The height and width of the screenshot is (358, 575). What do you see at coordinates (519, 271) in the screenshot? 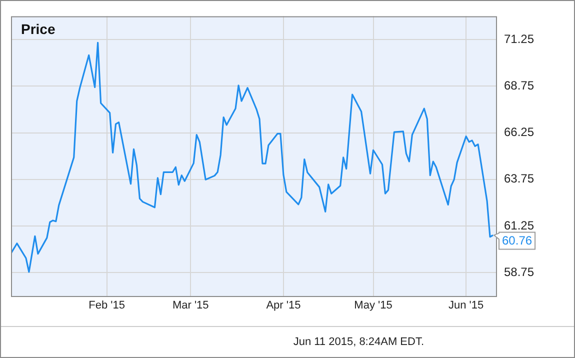
I see `y-tick-label: 58.75` at bounding box center [519, 271].